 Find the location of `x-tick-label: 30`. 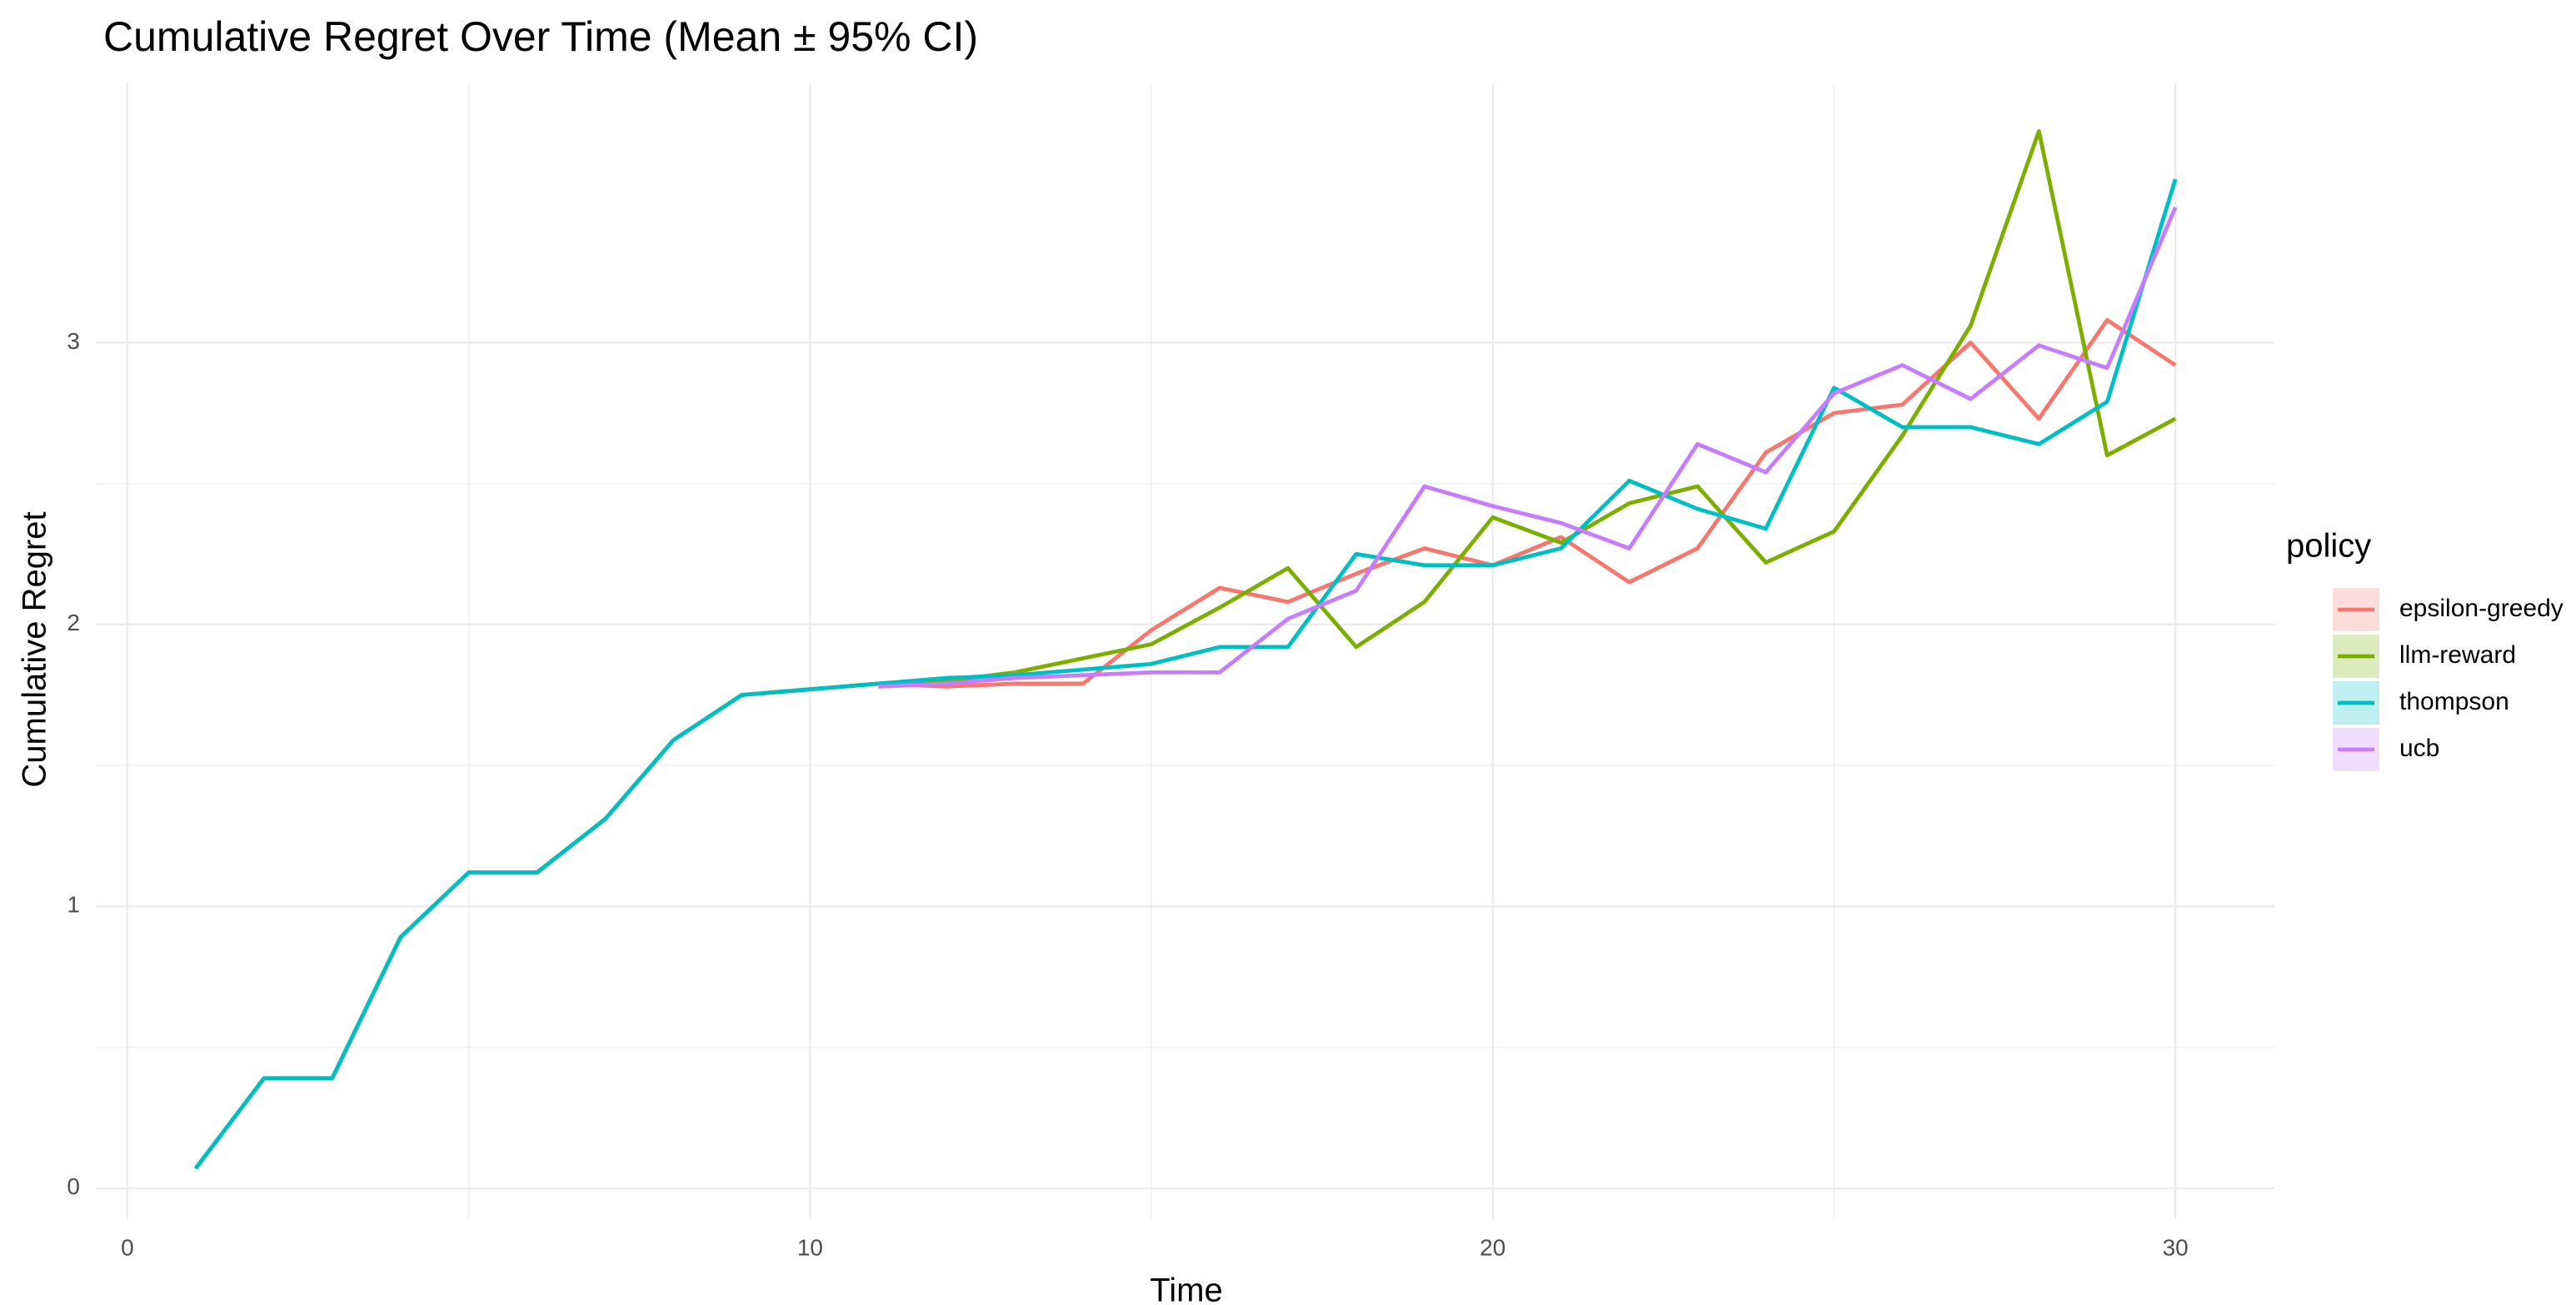

x-tick-label: 30 is located at coordinates (2176, 1247).